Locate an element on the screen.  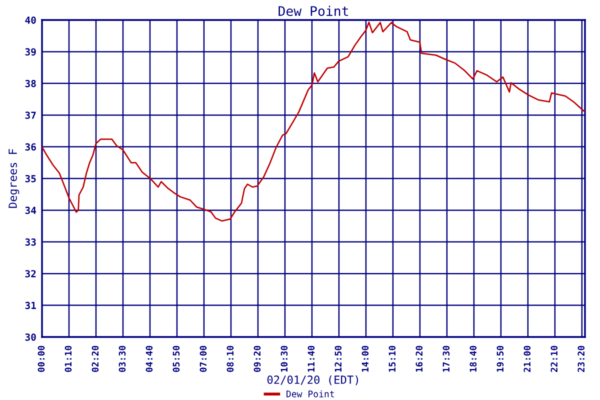
x-tick-label: 15:10 is located at coordinates (392, 359).